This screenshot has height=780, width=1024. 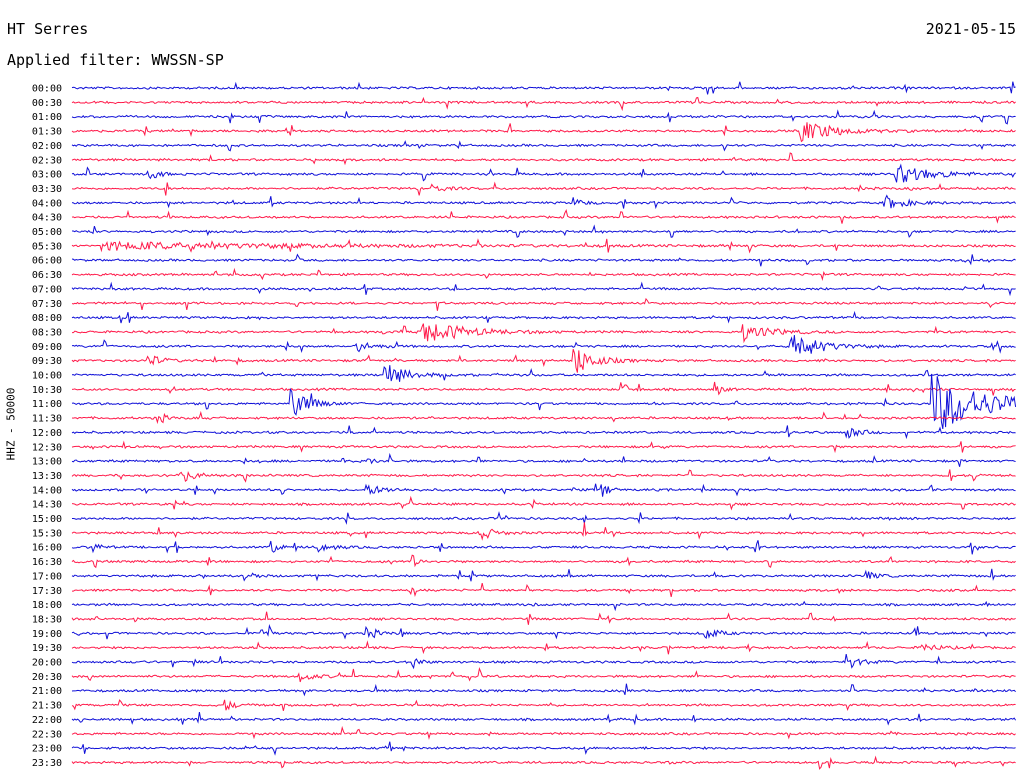 What do you see at coordinates (47, 734) in the screenshot?
I see `time-tick-label: 22:30` at bounding box center [47, 734].